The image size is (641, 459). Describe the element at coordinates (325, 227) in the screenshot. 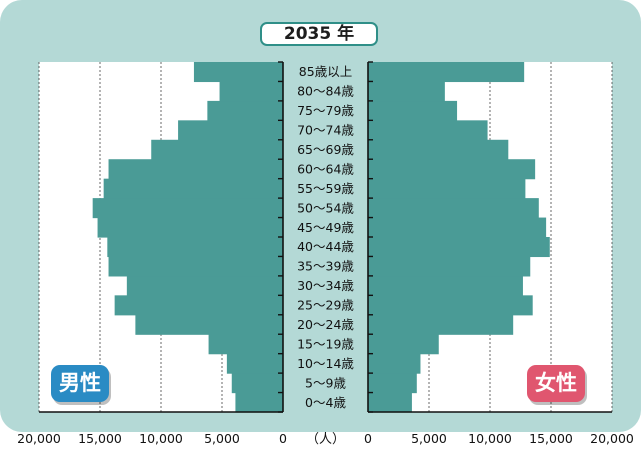

I see `age-group-label: 45～49歳` at that location.